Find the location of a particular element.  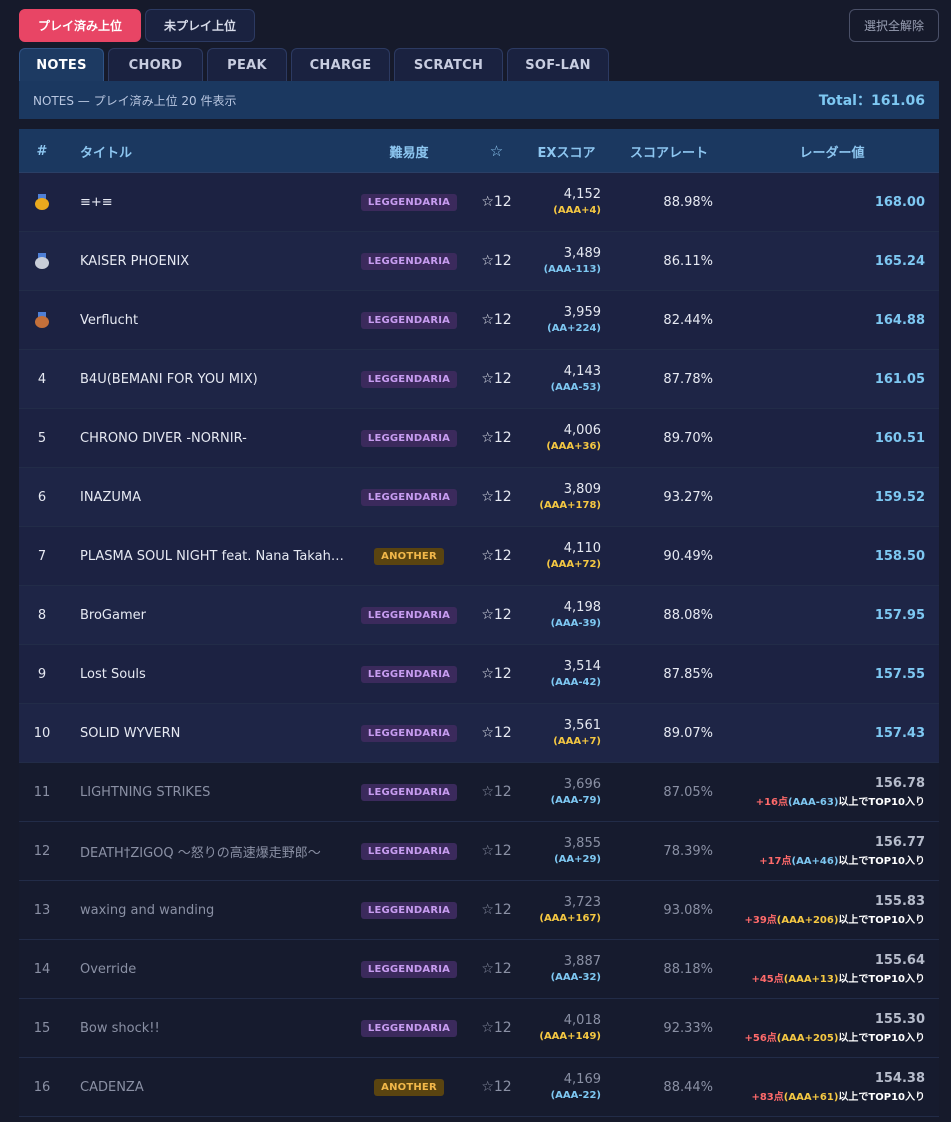

radar-cell: 160.51 is located at coordinates (822, 438).